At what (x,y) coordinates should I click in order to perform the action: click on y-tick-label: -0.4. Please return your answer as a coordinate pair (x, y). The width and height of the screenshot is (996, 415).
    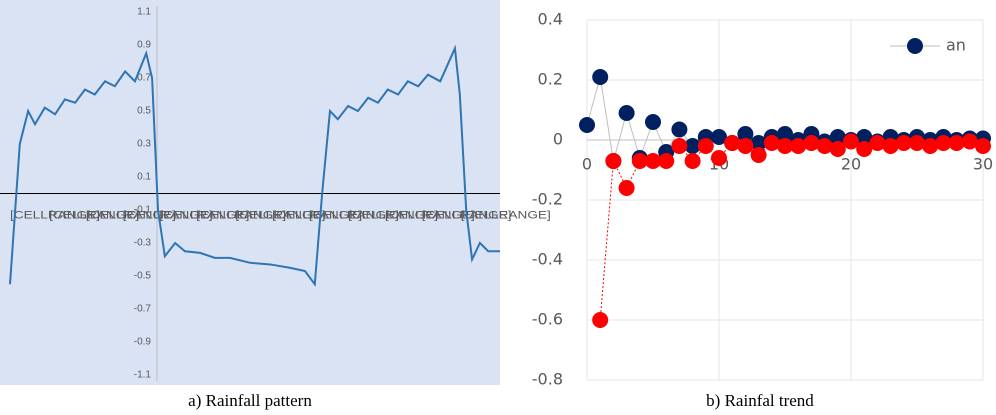
    Looking at the image, I should click on (547, 259).